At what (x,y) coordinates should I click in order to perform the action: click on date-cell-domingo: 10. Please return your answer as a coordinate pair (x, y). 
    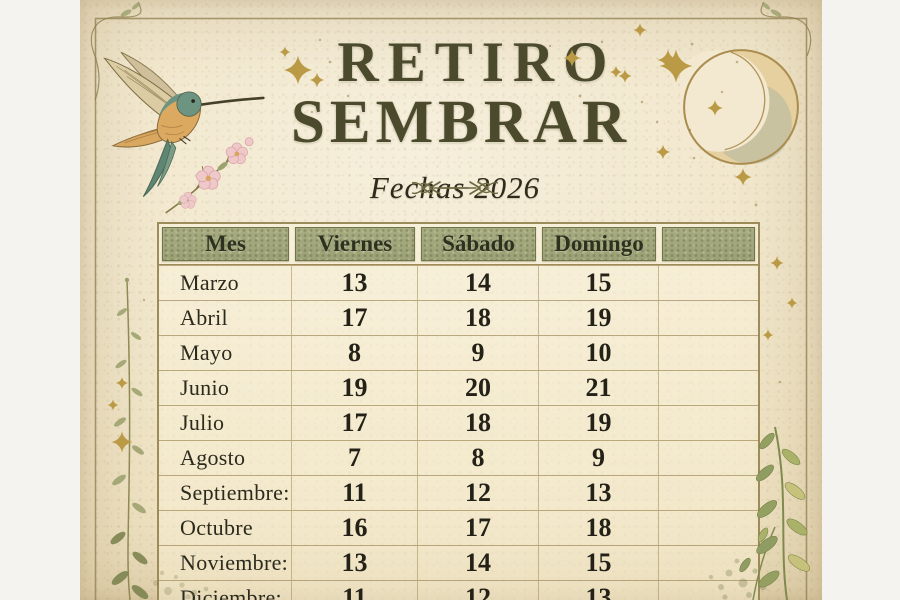
    Looking at the image, I should click on (599, 353).